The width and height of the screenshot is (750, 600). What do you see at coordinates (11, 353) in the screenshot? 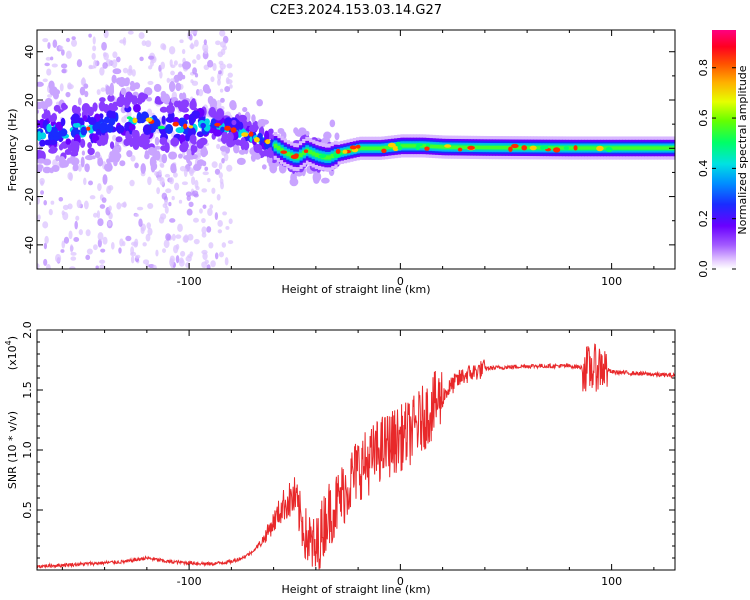
I see `svg-text: (x104)` at bounding box center [11, 353].